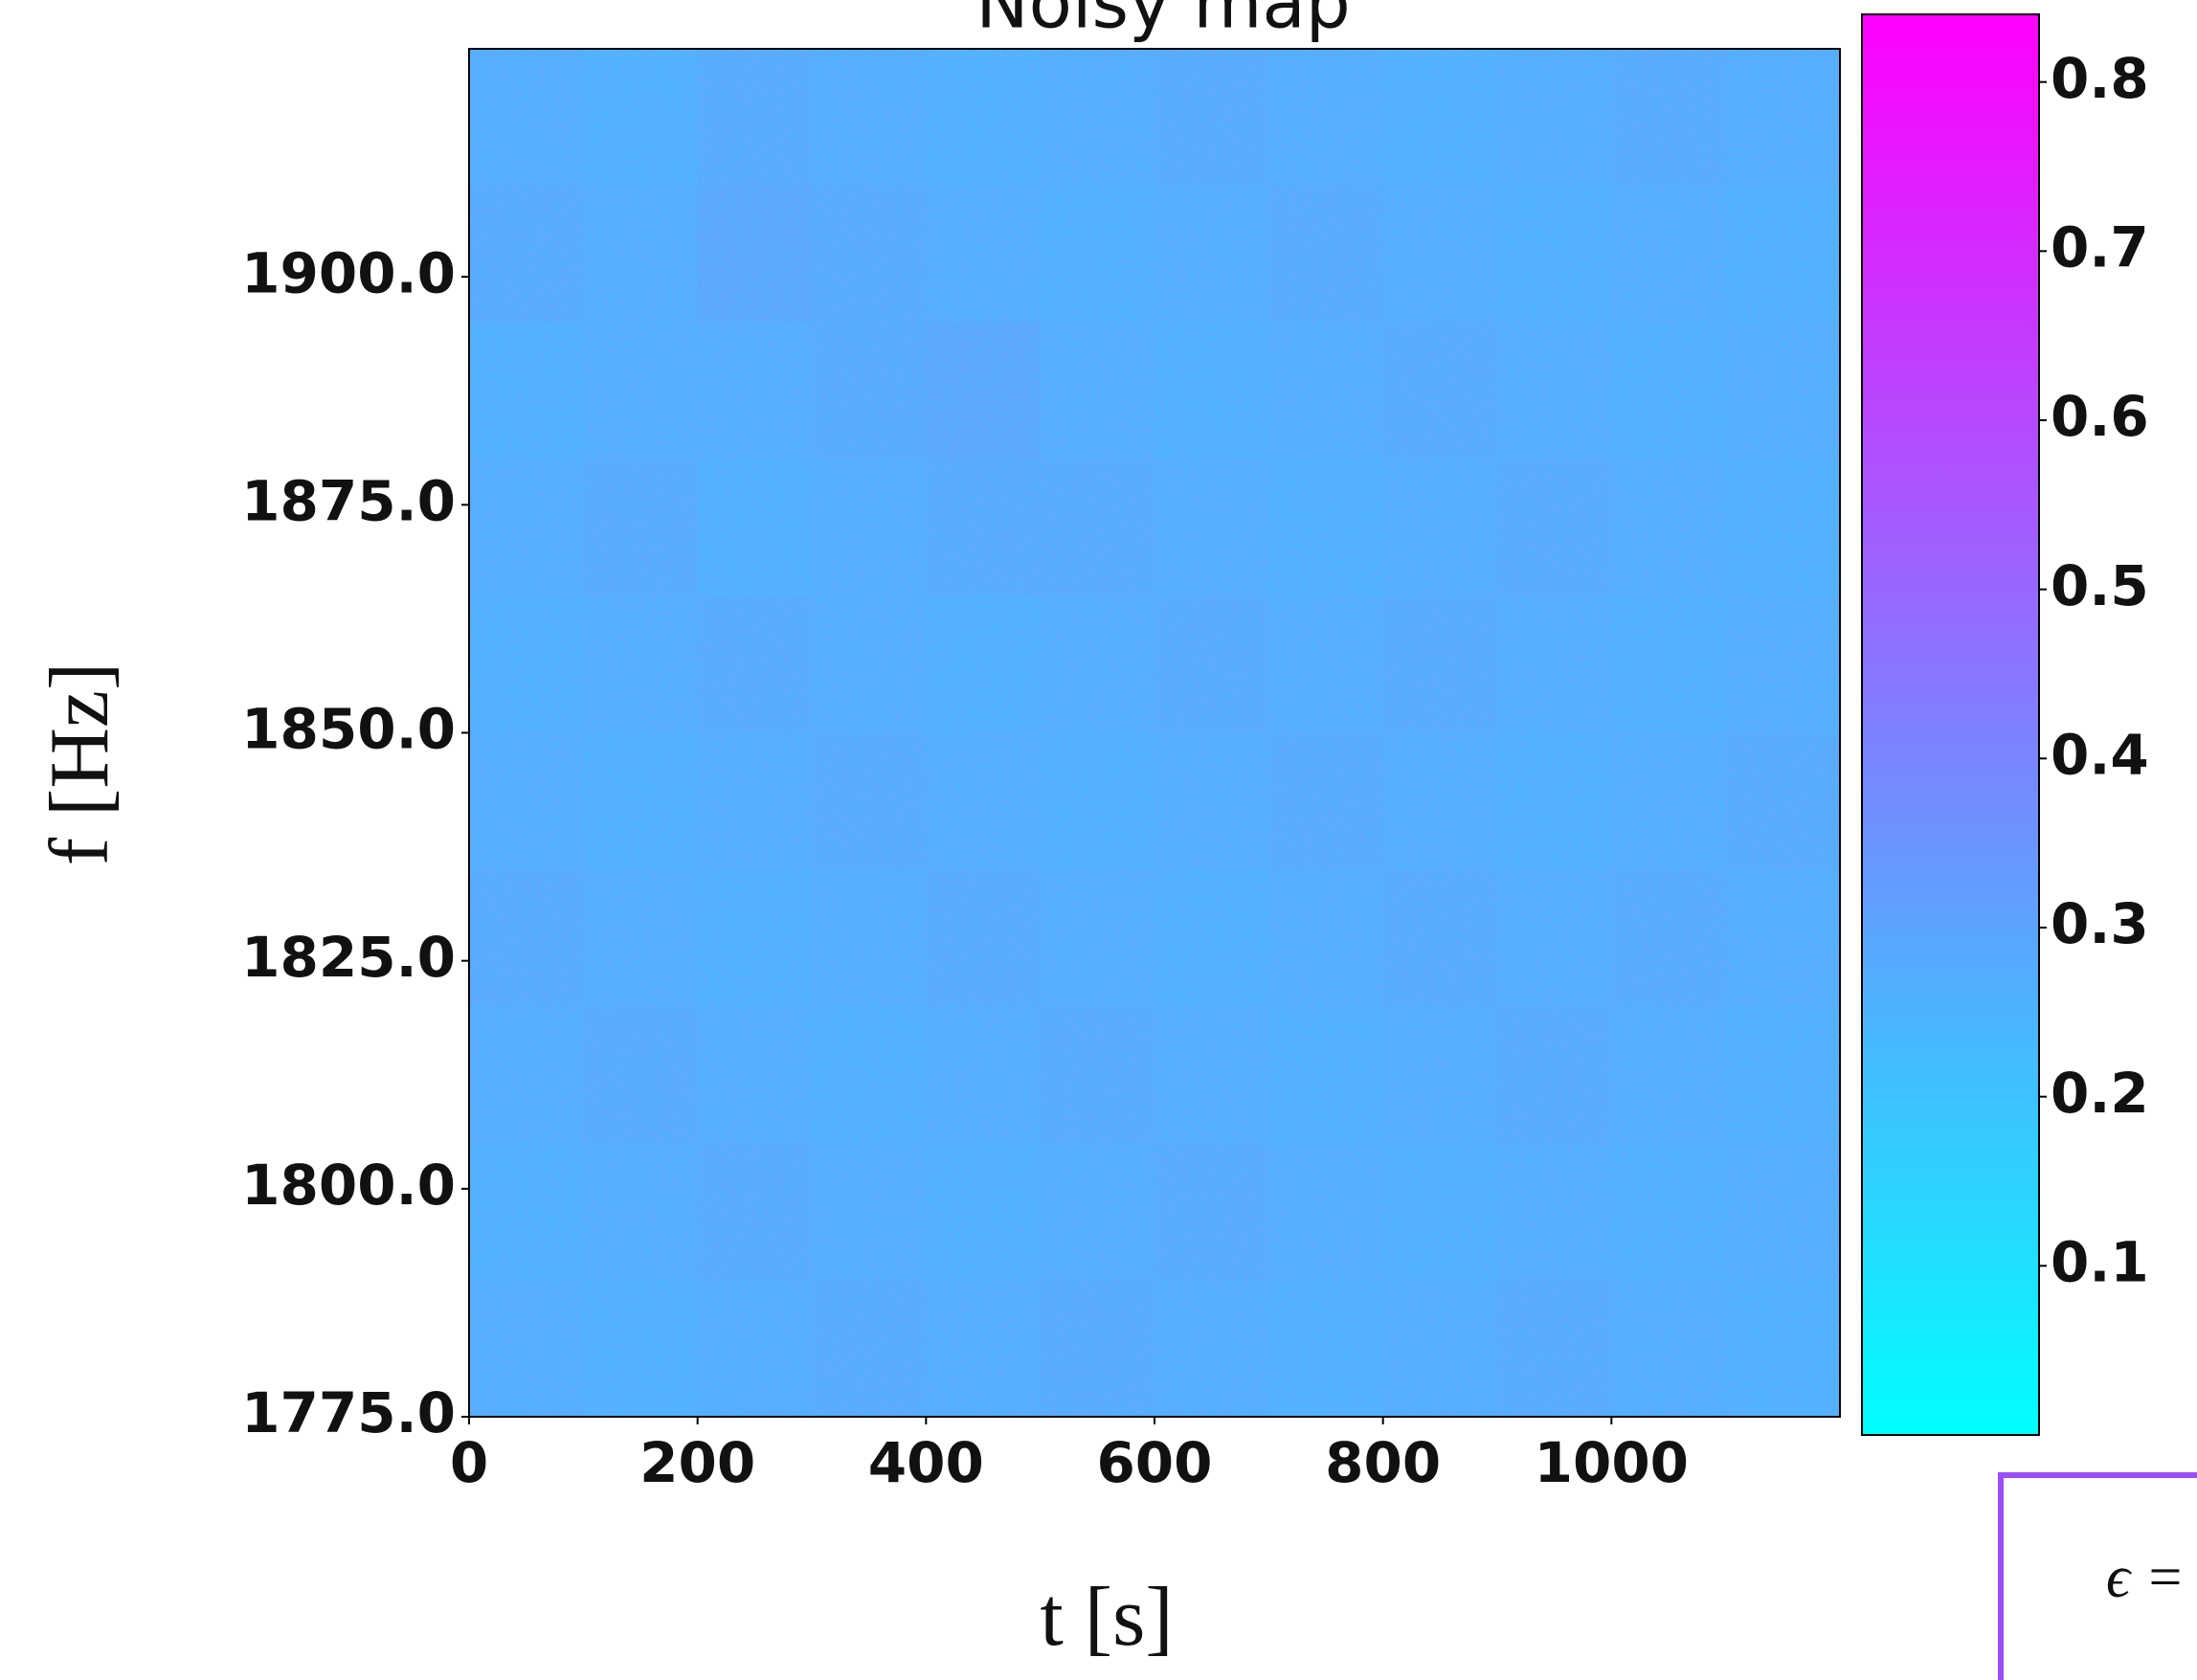 This screenshot has width=2197, height=1680. What do you see at coordinates (1106, 1618) in the screenshot?
I see `x-axis-label: t [s]` at bounding box center [1106, 1618].